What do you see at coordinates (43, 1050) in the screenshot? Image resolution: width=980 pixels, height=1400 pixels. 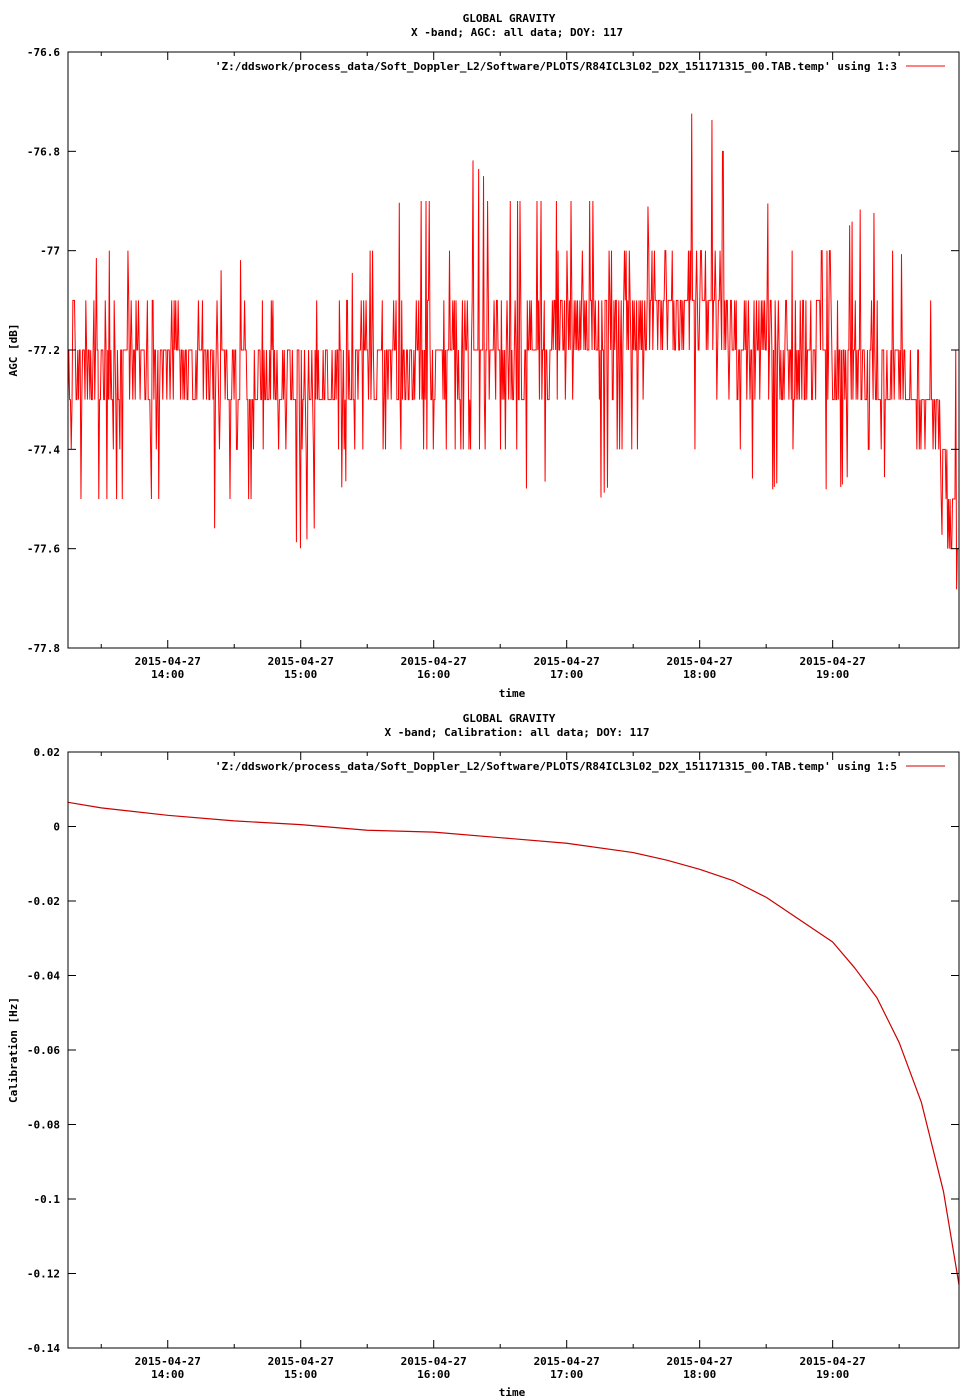 I see `y-tick-label: -0.06` at bounding box center [43, 1050].